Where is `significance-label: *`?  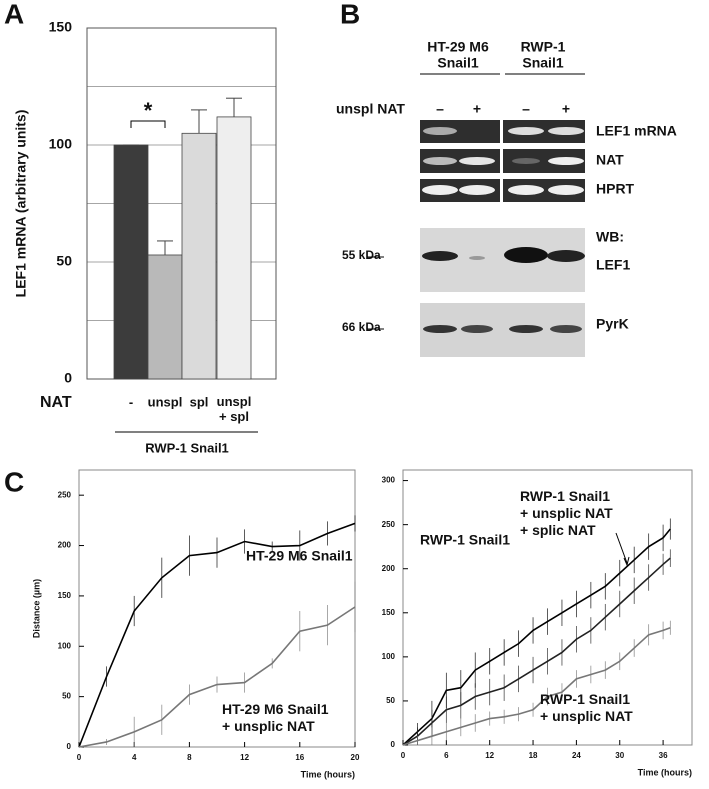 significance-label: * is located at coordinates (148, 110).